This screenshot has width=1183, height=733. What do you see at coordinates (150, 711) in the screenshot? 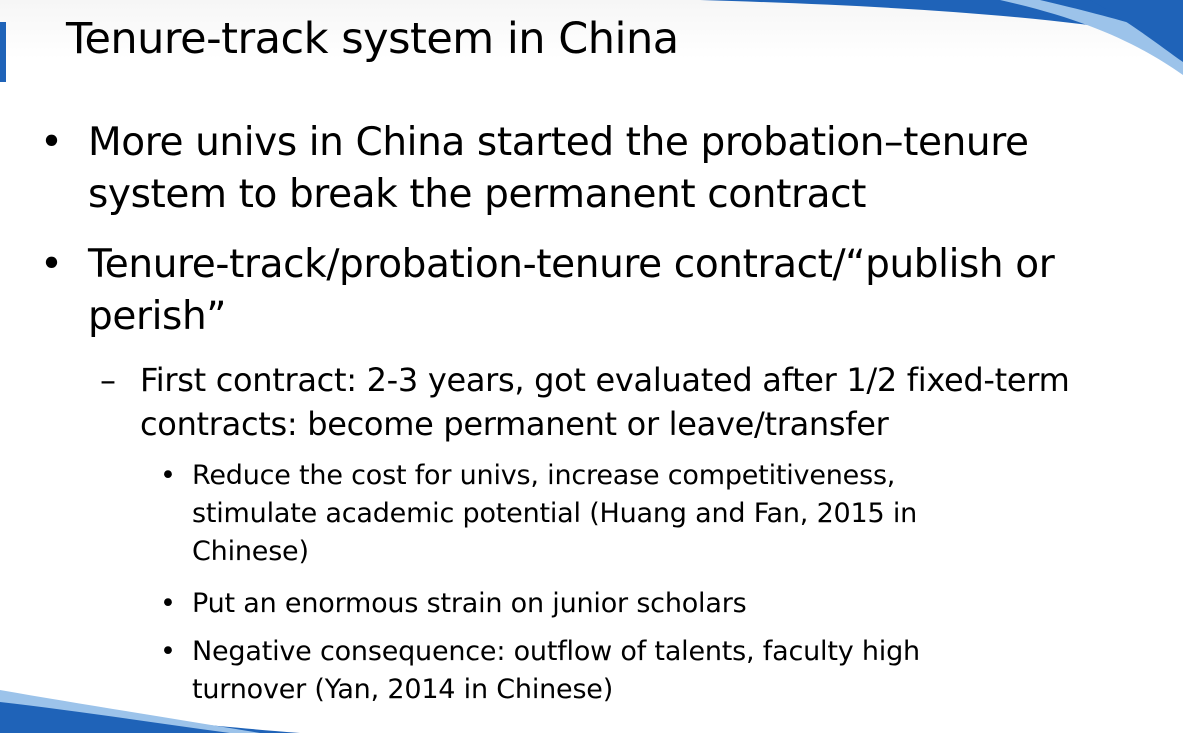
I see `bottom-swoosh-decoration` at bounding box center [150, 711].